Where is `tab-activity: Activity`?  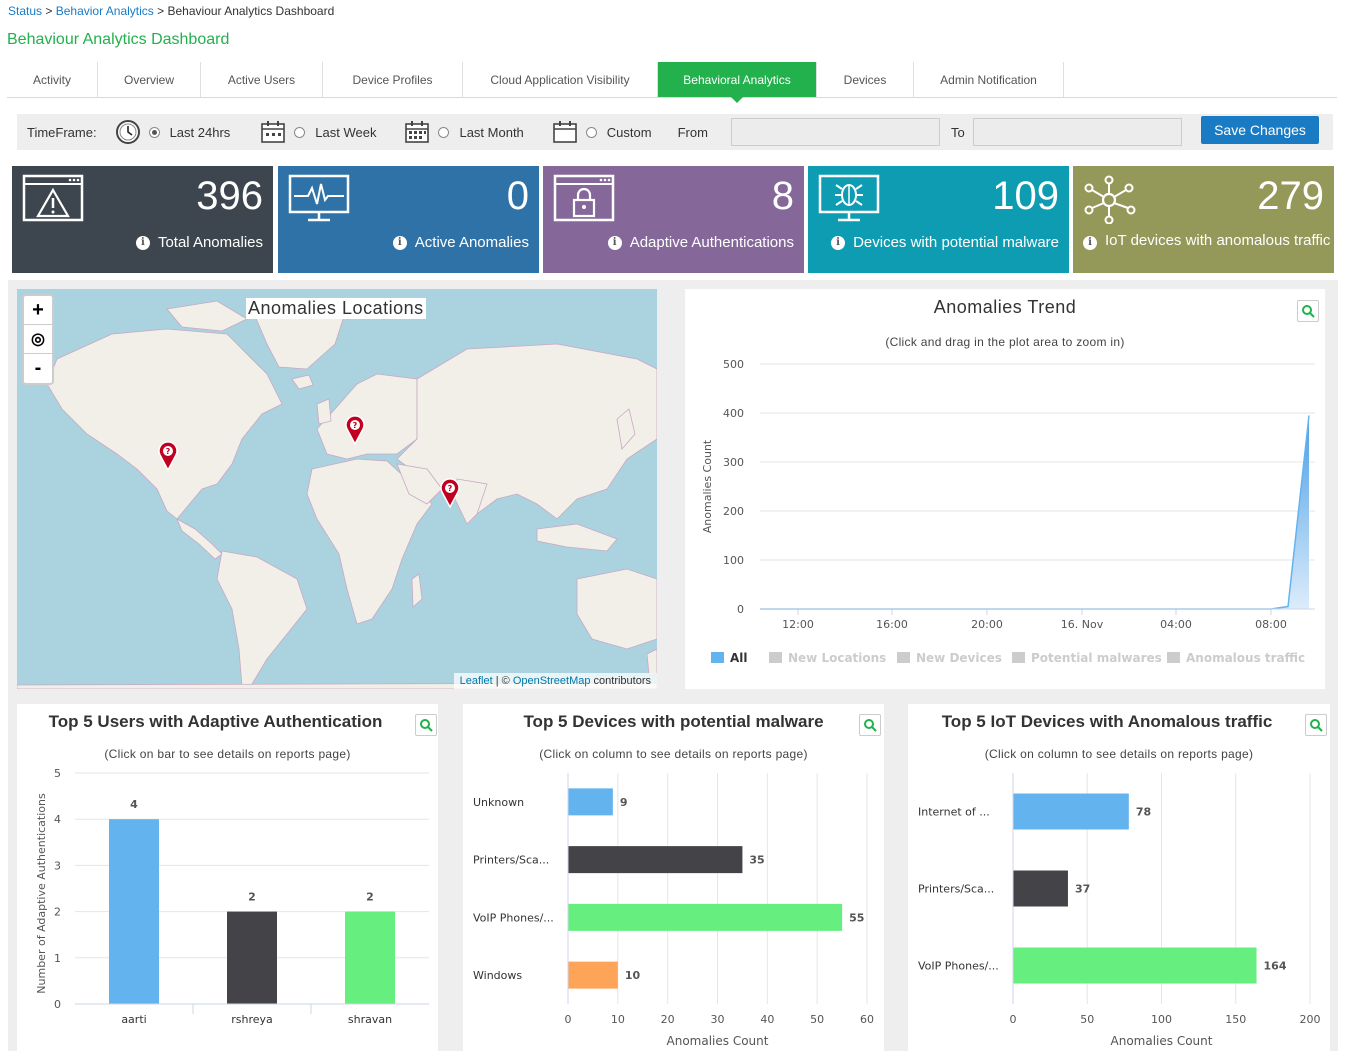 tab-activity: Activity is located at coordinates (52, 79).